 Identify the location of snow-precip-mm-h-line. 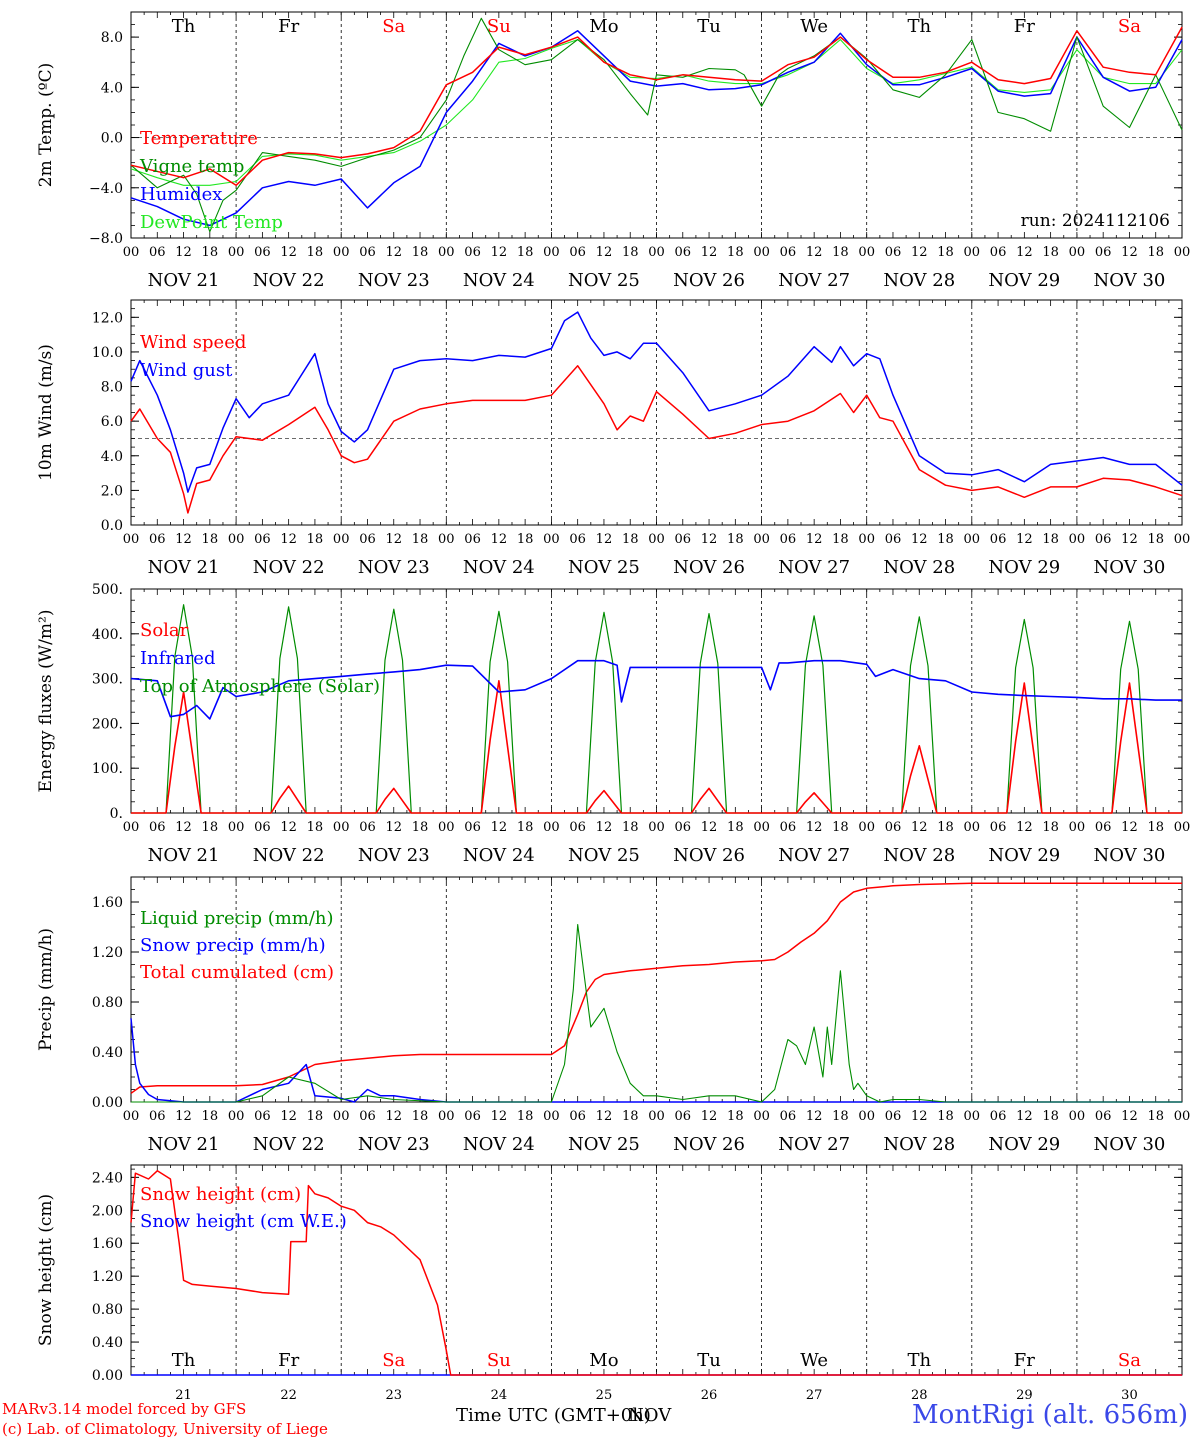
(656, 1060).